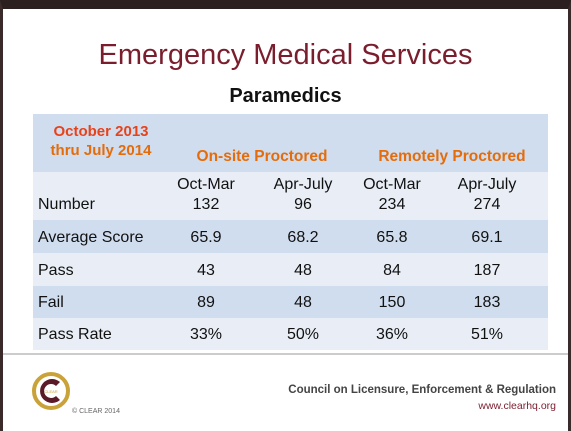  What do you see at coordinates (486, 237) in the screenshot?
I see `cell: 69.1` at bounding box center [486, 237].